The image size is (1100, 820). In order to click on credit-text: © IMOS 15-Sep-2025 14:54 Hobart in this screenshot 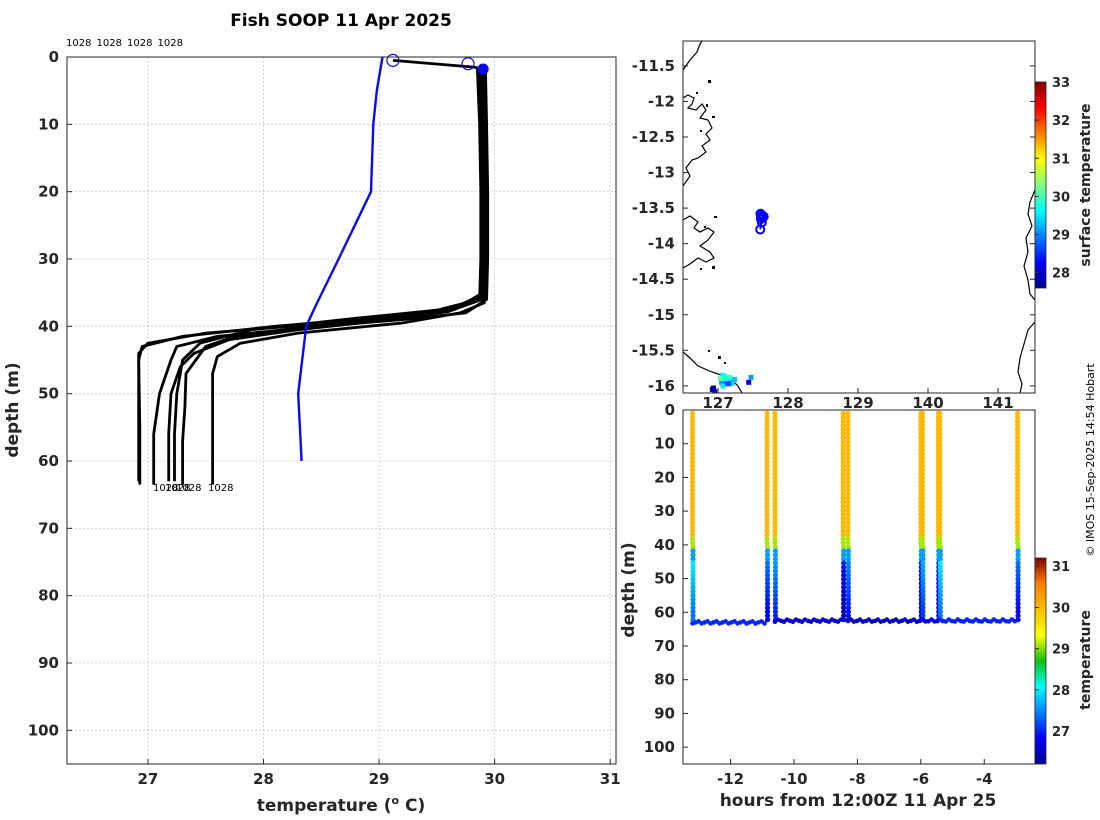, I will do `click(1090, 460)`.